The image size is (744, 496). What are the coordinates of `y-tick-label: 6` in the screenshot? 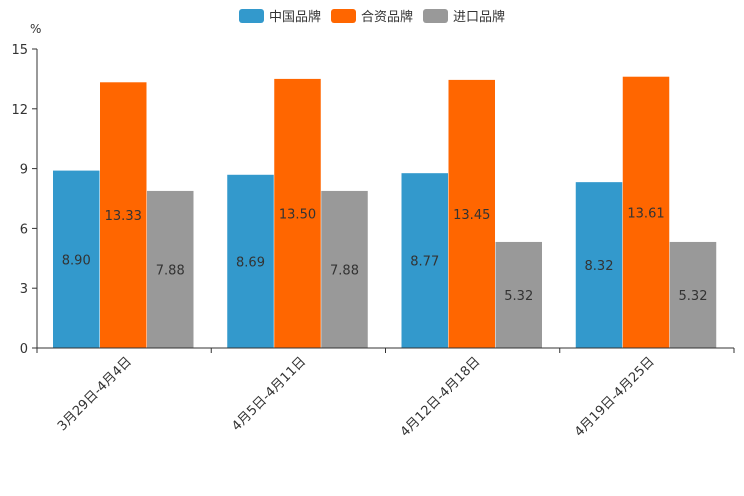 It's located at (24, 229).